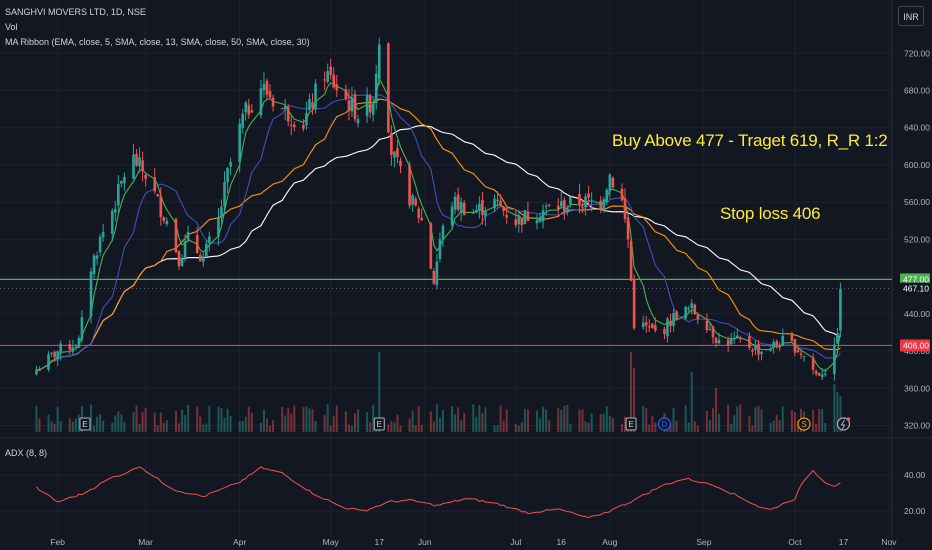  Describe the element at coordinates (11, 27) in the screenshot. I see `volume-legend: Vol` at that location.